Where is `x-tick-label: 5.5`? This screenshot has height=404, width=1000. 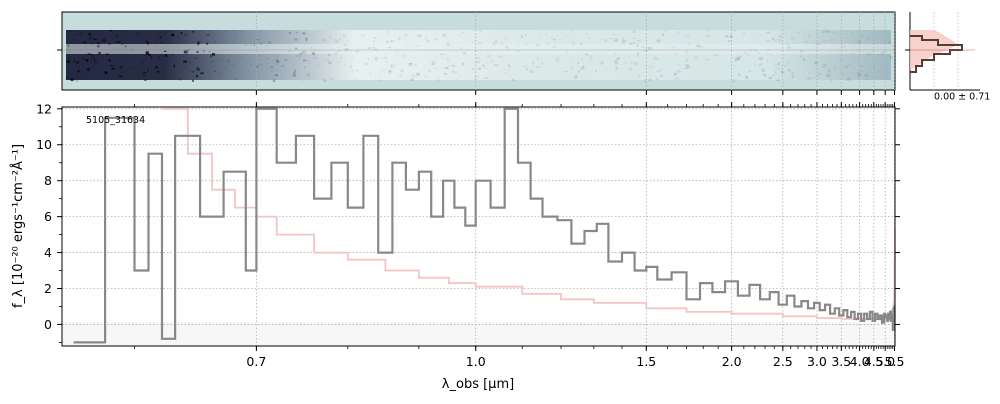
x-tick-label: 5.5 is located at coordinates (895, 361).